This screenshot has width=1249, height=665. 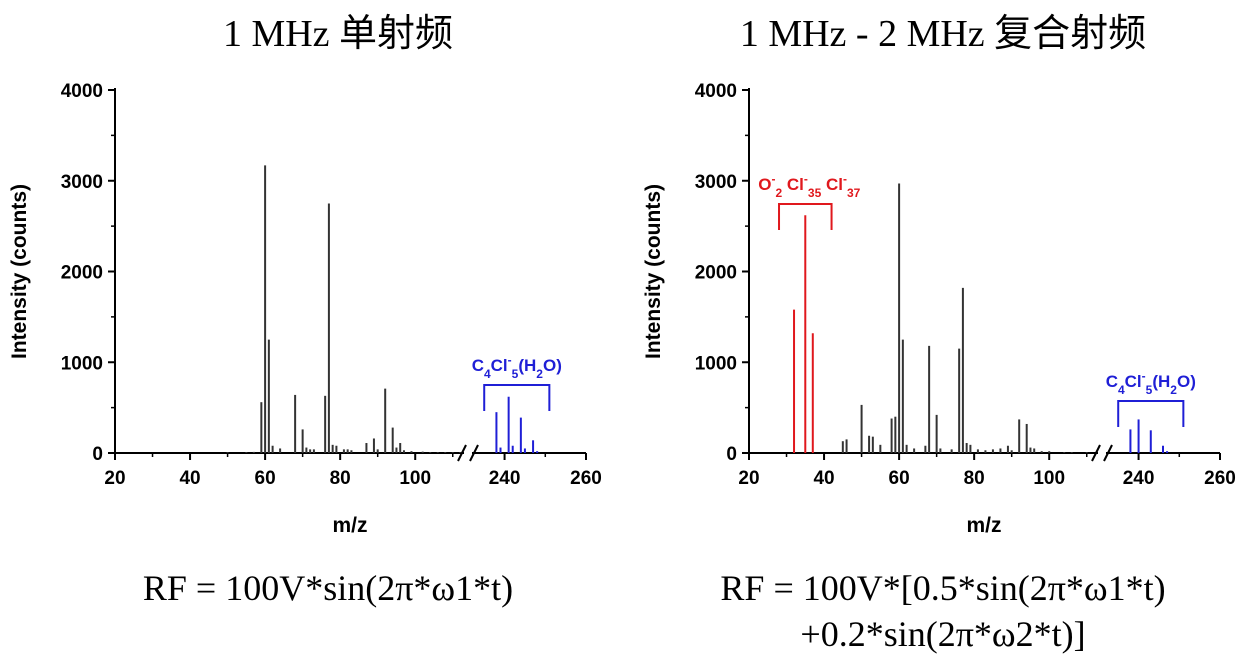 What do you see at coordinates (809, 201) in the screenshot?
I see `annotation-group: O-2 Cl-35 Cl-37` at bounding box center [809, 201].